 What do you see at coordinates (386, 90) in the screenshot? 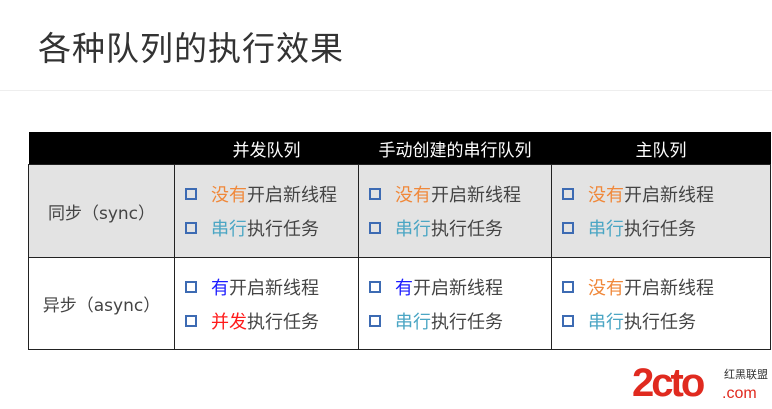
I see `divider` at bounding box center [386, 90].